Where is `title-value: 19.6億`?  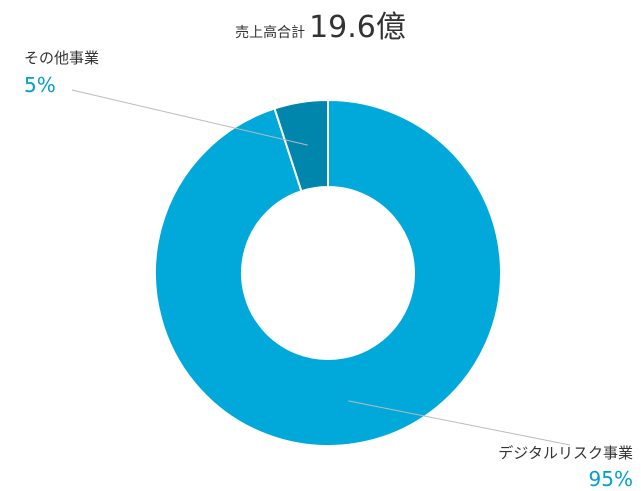
title-value: 19.6億 is located at coordinates (357, 27).